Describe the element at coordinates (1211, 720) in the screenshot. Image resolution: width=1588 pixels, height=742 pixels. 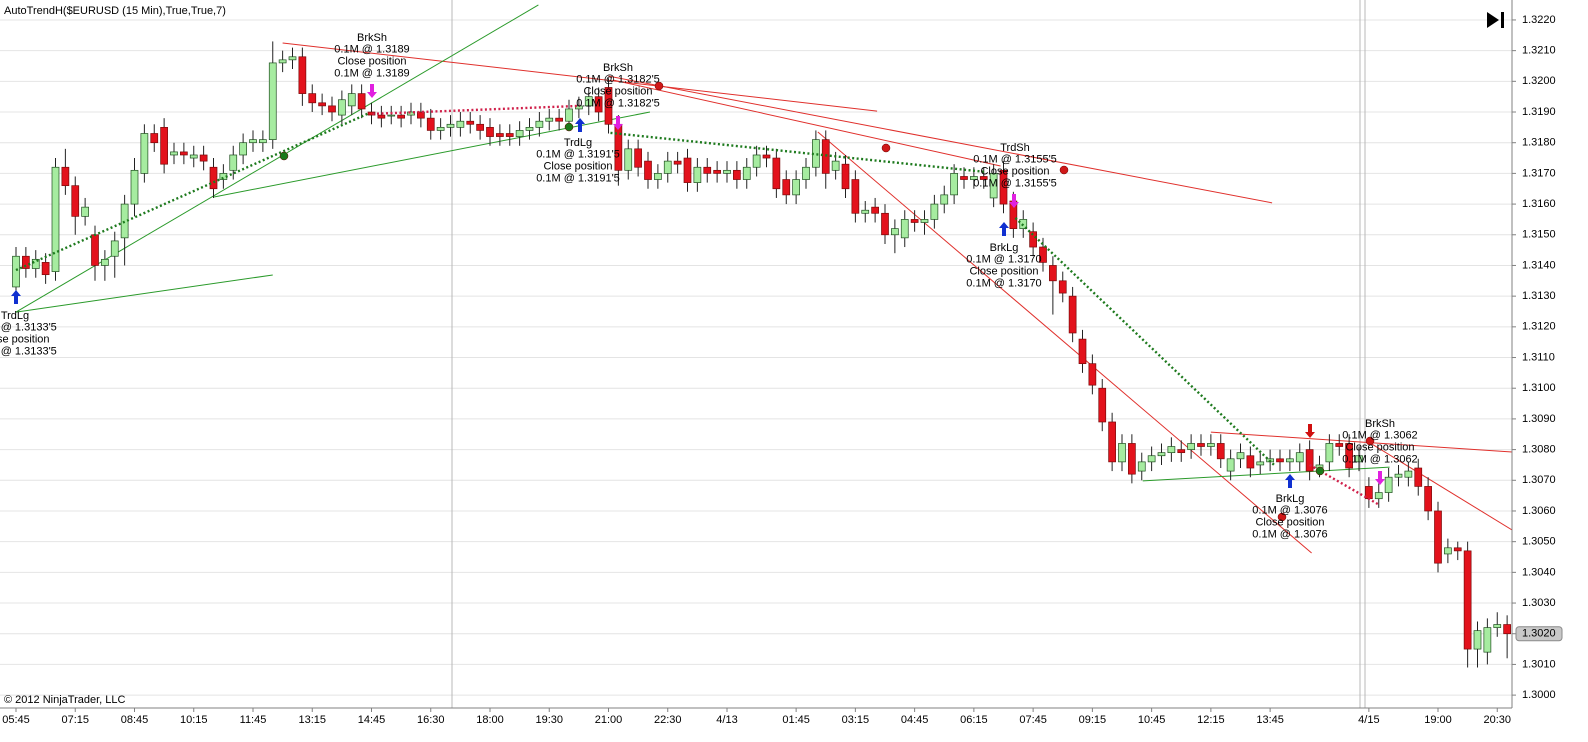
I see `x-tick-label: 12:15` at that location.